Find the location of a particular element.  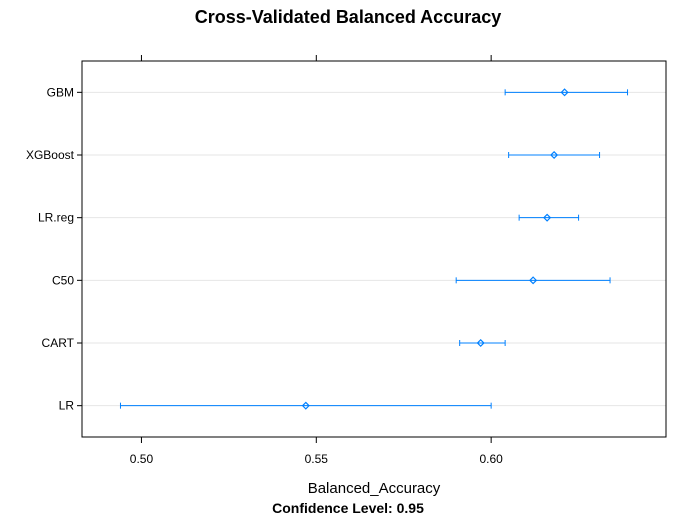

category-label: C50 is located at coordinates (63, 280).